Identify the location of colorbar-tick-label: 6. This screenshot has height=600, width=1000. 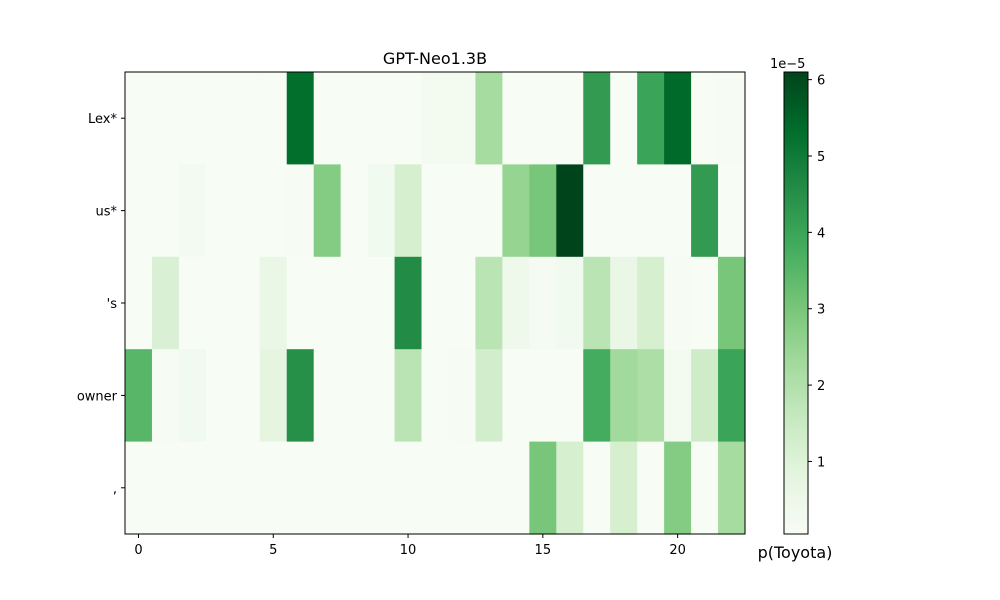
(821, 81).